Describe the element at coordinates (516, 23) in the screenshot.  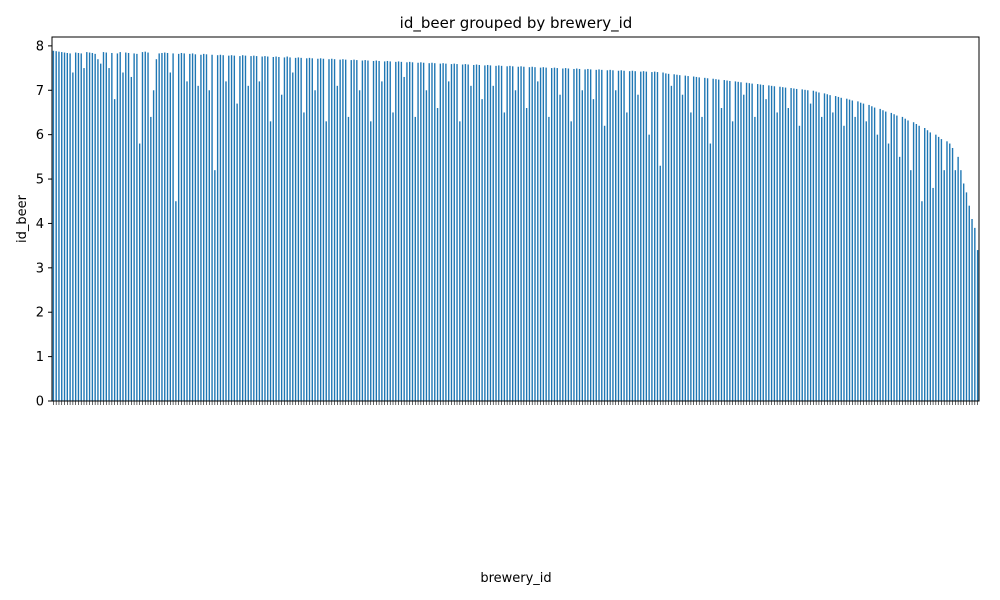
I see `chart-title: id_beer grouped by brewery_id` at that location.